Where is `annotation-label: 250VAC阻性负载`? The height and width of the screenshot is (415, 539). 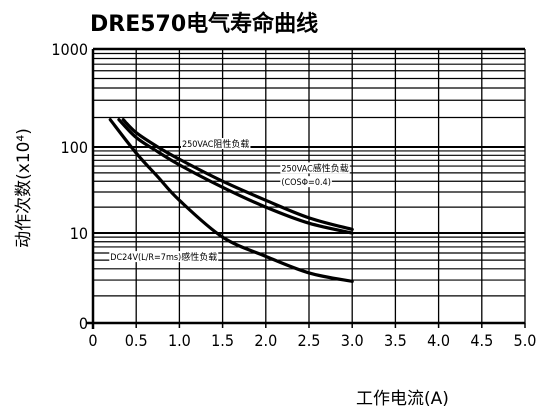 annotation-label: 250VAC阻性负载 is located at coordinates (215, 144).